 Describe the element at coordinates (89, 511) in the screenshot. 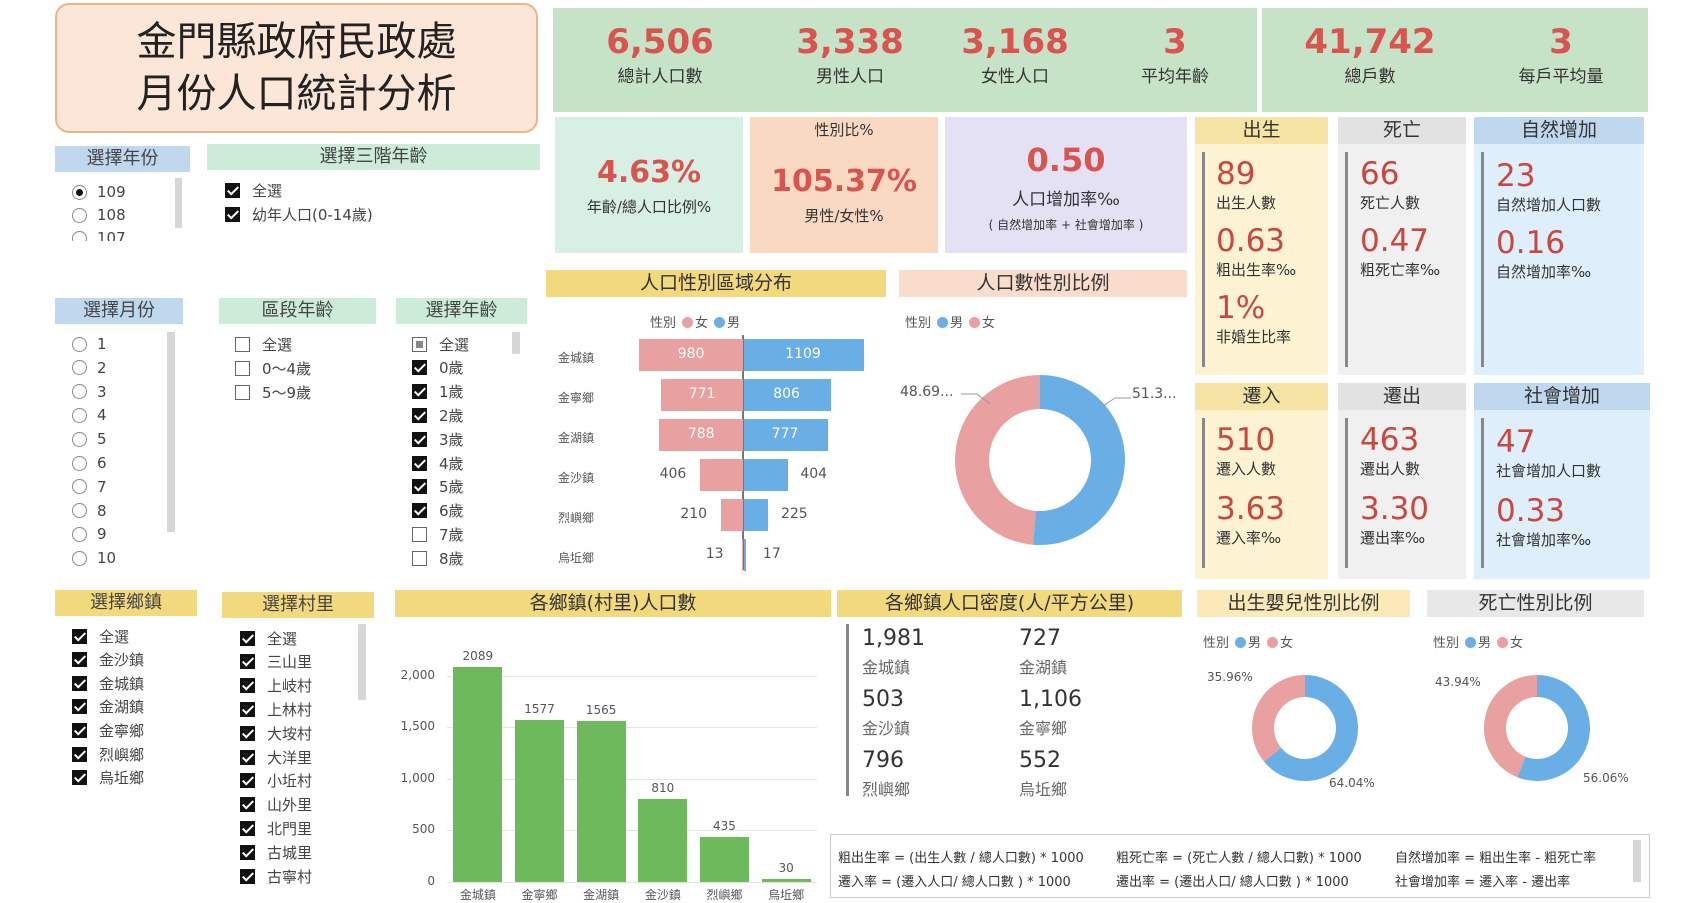

I see `month-option: 8` at that location.